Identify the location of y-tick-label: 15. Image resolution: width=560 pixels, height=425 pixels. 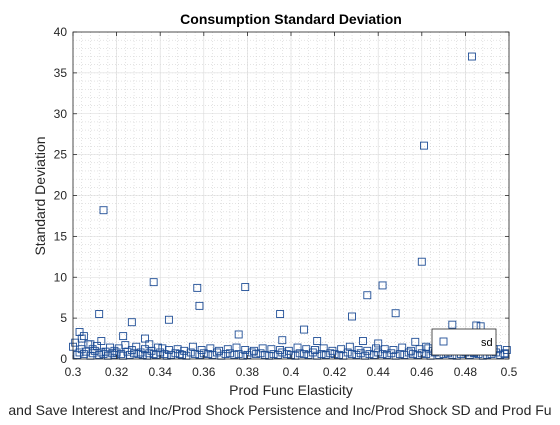
(61, 236).